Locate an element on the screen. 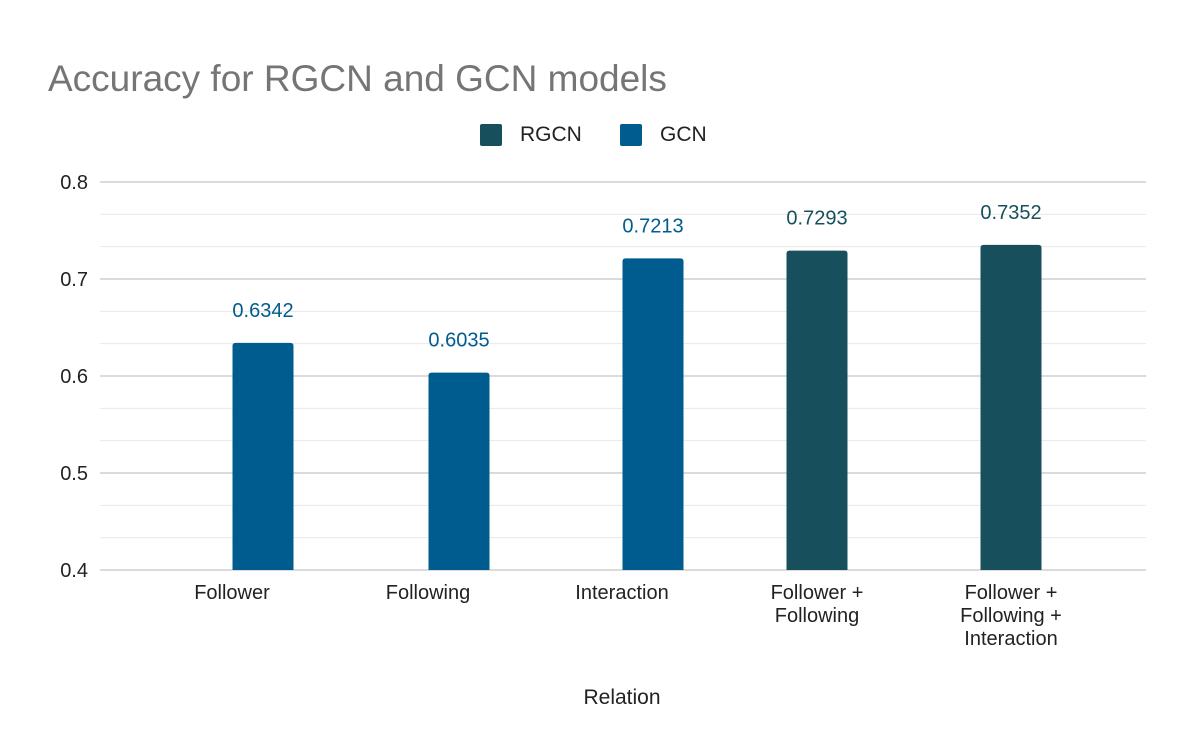 Image resolution: width=1194 pixels, height=747 pixels. y-axis-tick-label: 0.5 is located at coordinates (74, 474).